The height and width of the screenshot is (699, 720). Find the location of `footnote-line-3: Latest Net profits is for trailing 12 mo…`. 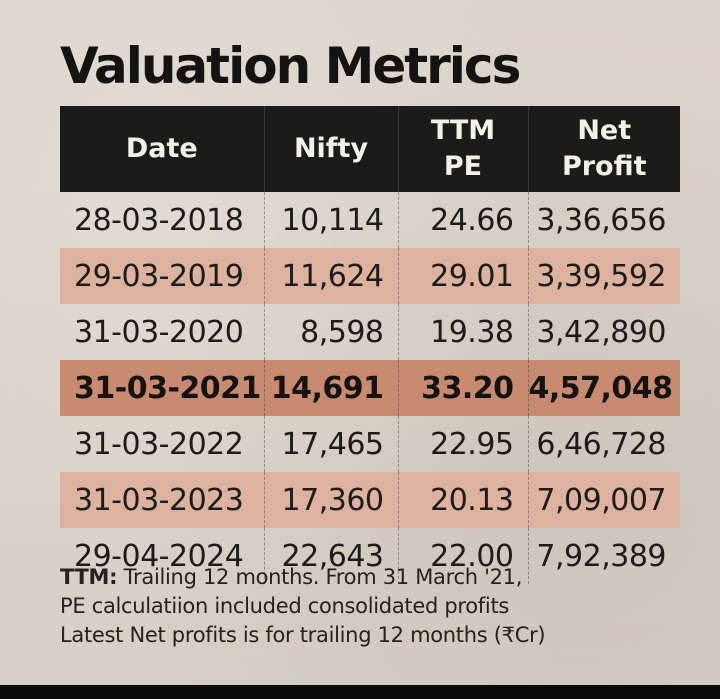

footnote-line-3: Latest Net profits is for trailing 12 mo… is located at coordinates (303, 635).